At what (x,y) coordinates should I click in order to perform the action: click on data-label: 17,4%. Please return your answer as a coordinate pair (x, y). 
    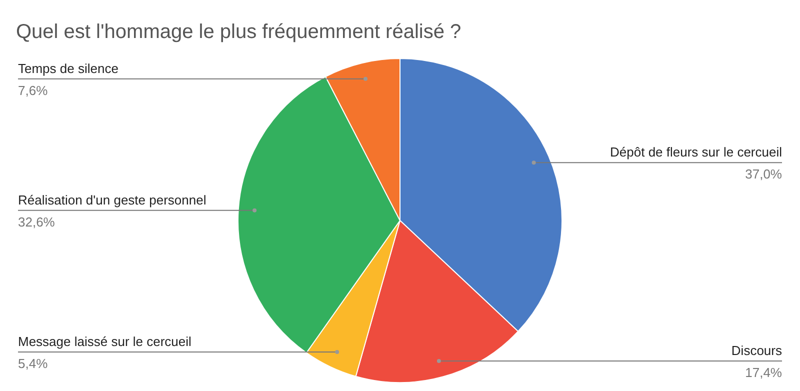
    Looking at the image, I should click on (763, 372).